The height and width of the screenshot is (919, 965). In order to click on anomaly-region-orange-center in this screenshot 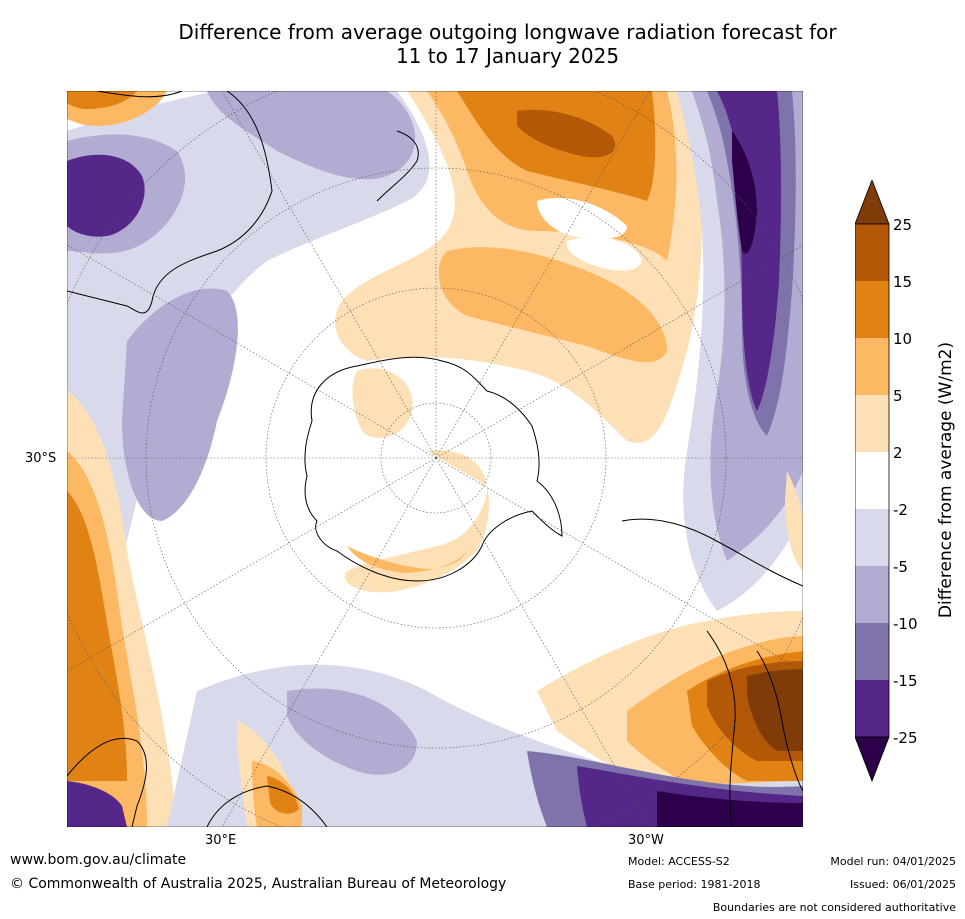, I will do `click(552, 305)`.